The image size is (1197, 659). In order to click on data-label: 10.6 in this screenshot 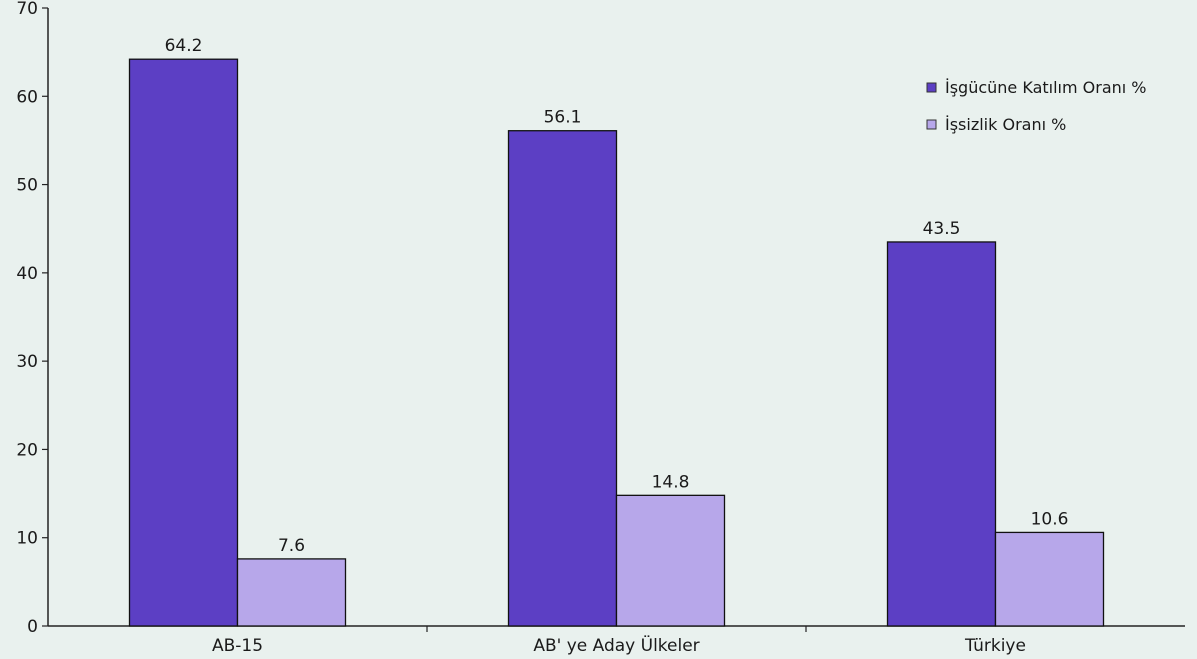, I will do `click(1050, 519)`.